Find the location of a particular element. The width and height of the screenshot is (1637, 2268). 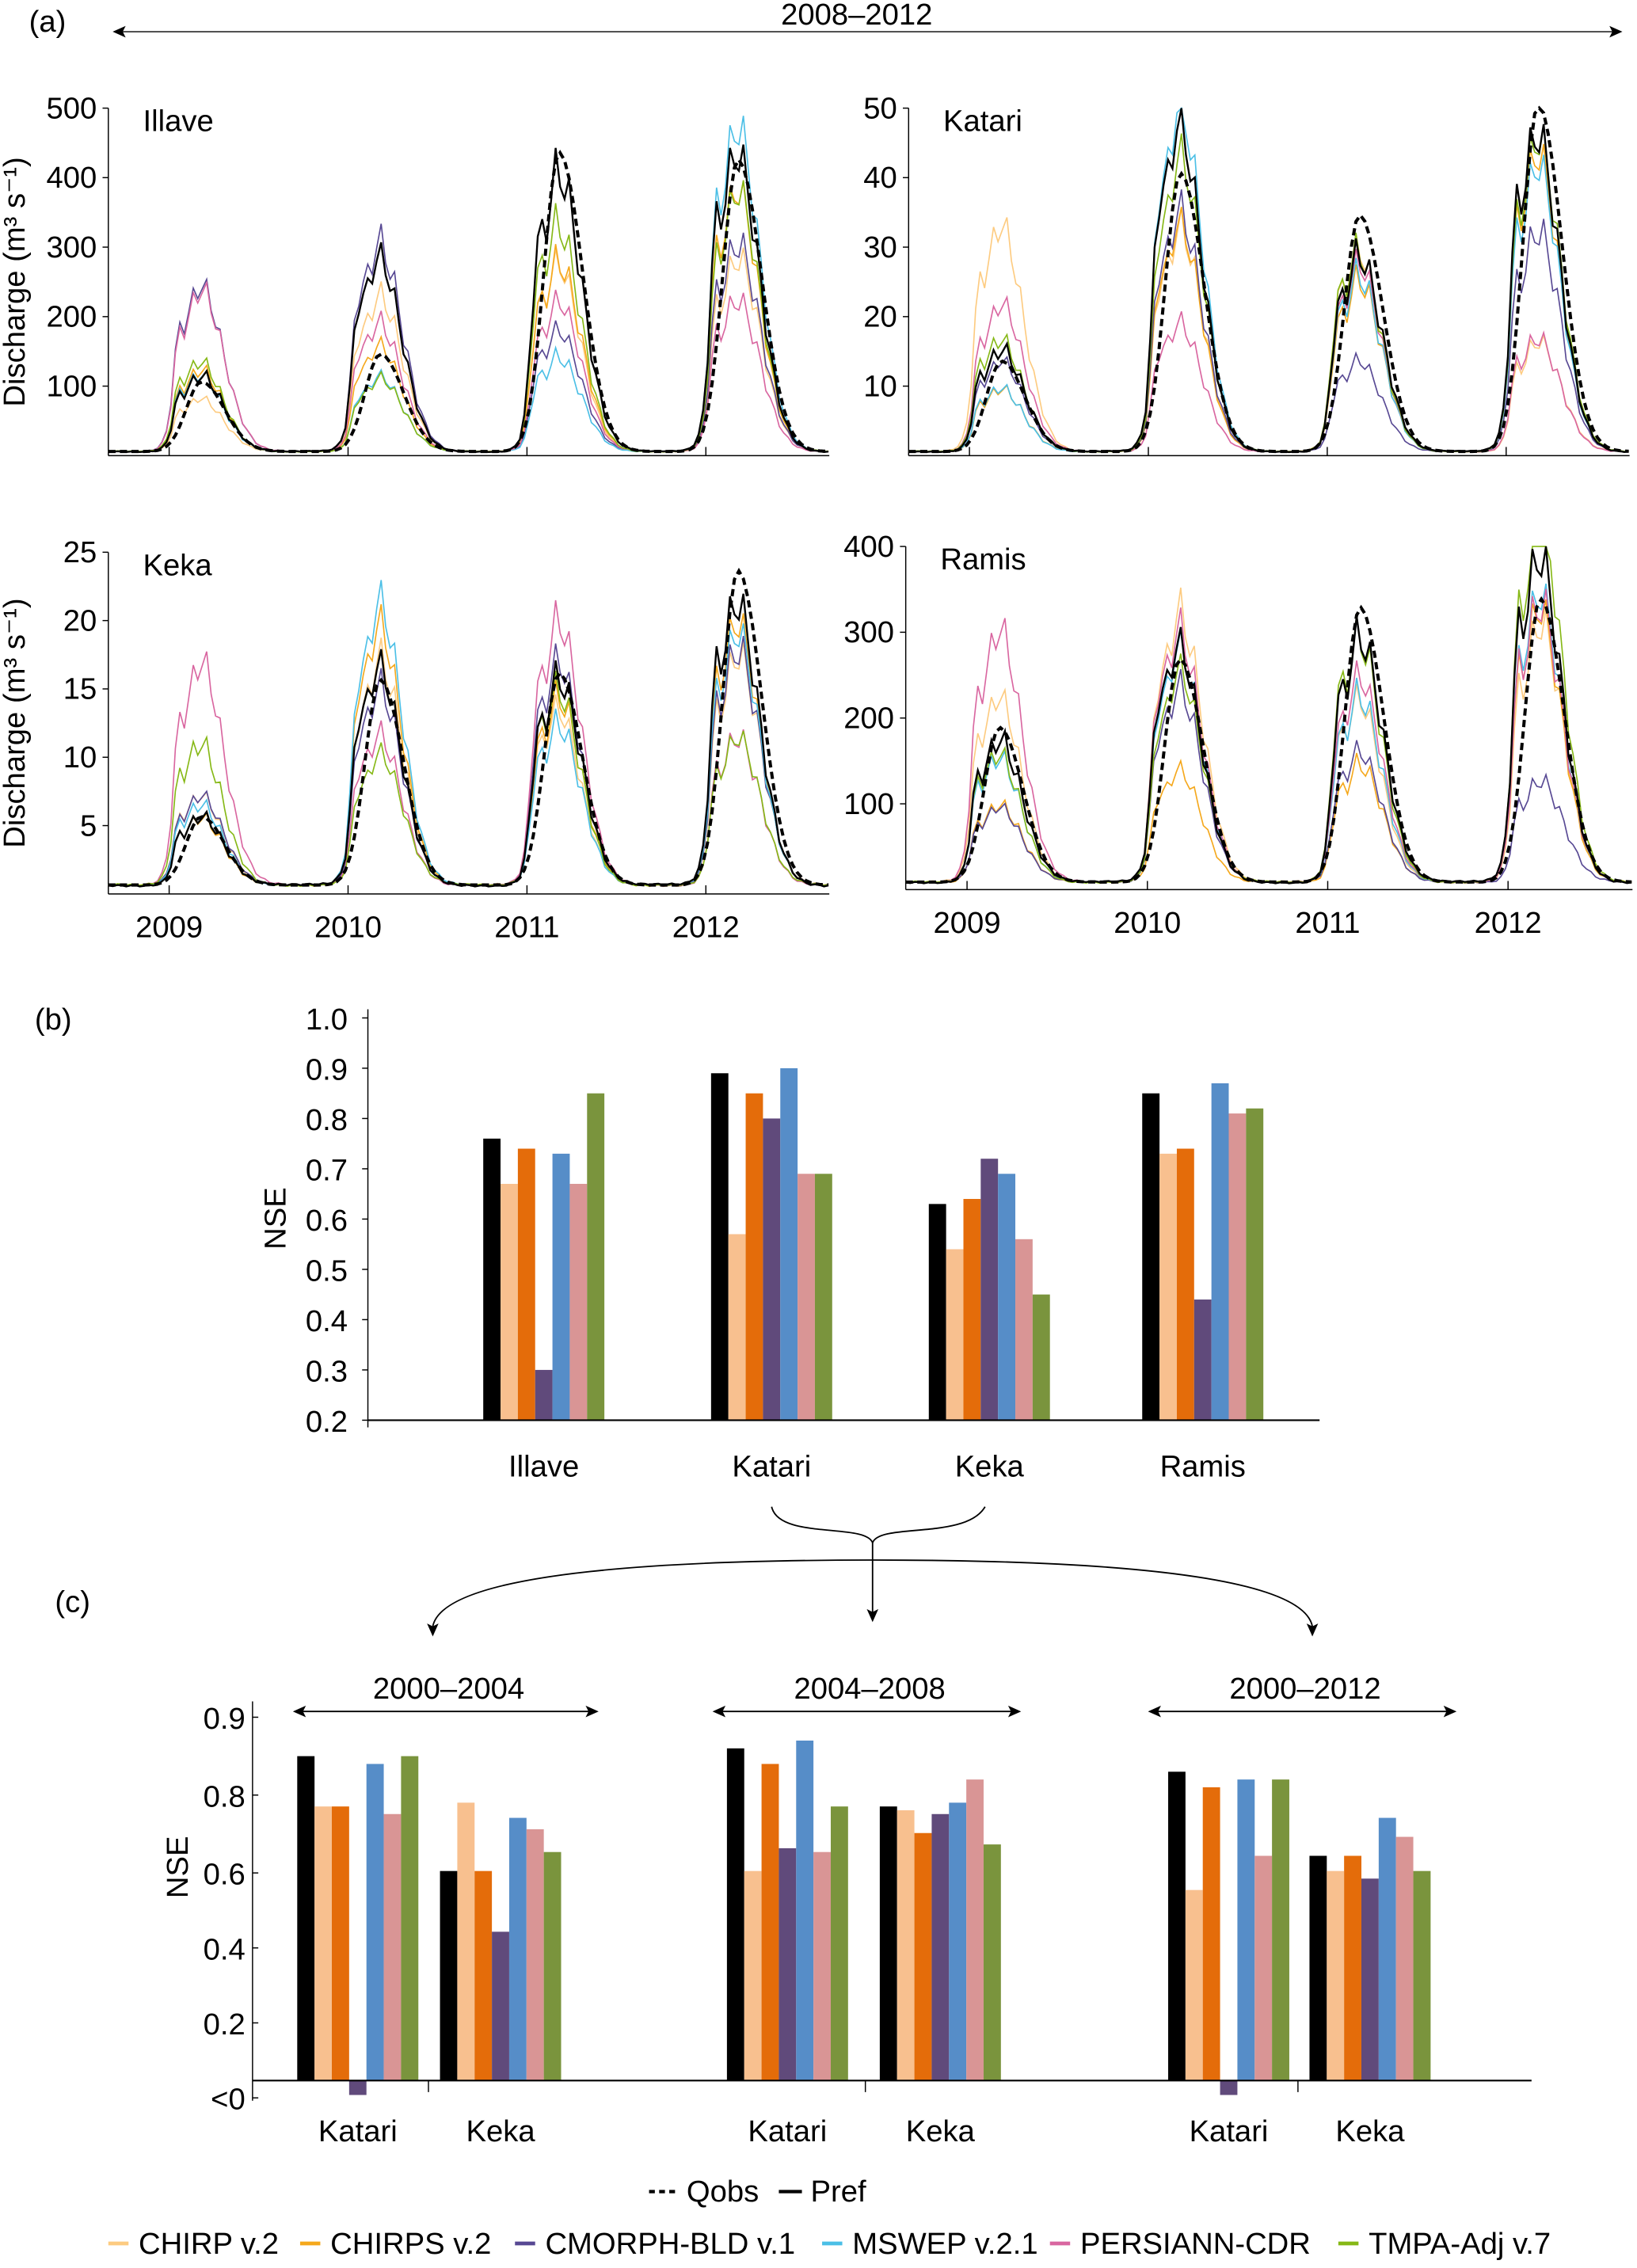

hydrograph-keka is located at coordinates (466, 723).